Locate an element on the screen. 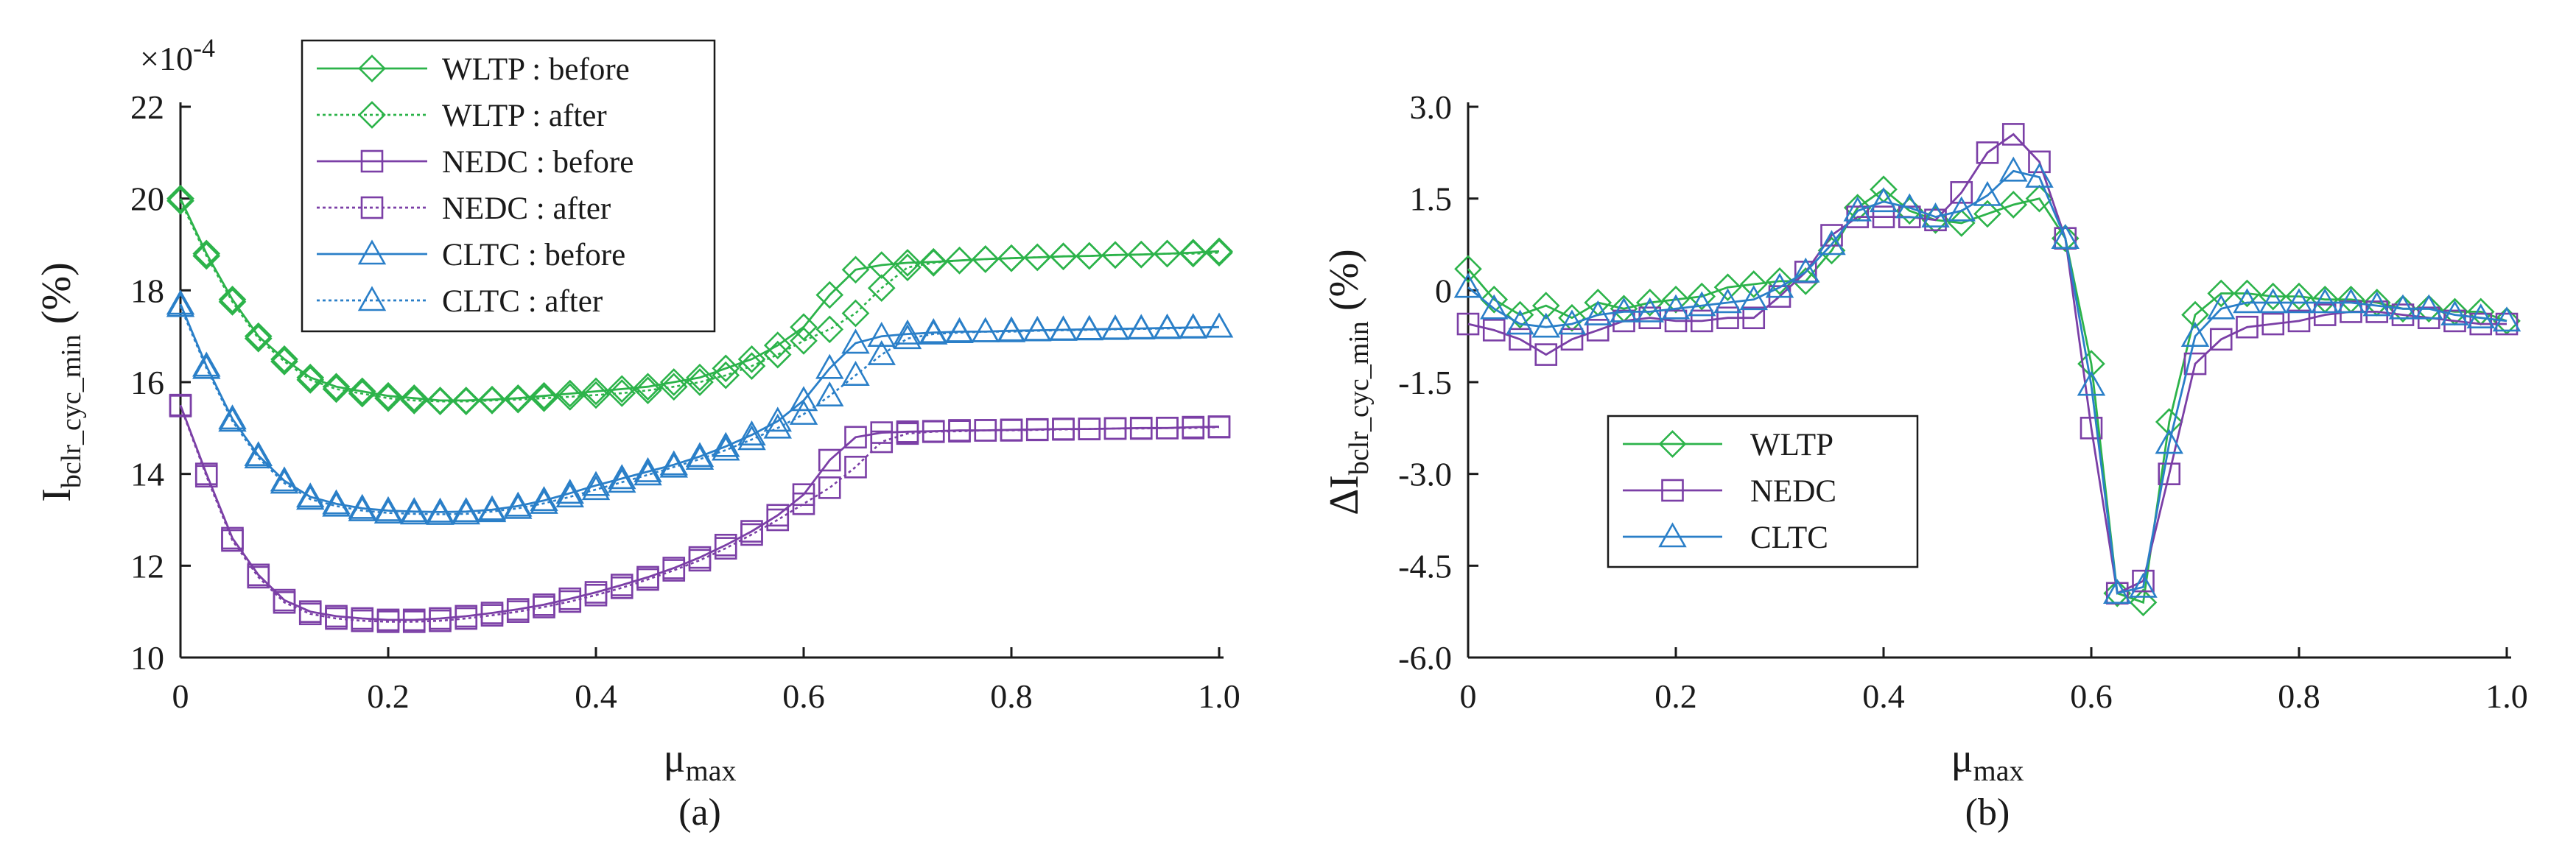  exponent-power: -4 is located at coordinates (204, 48).